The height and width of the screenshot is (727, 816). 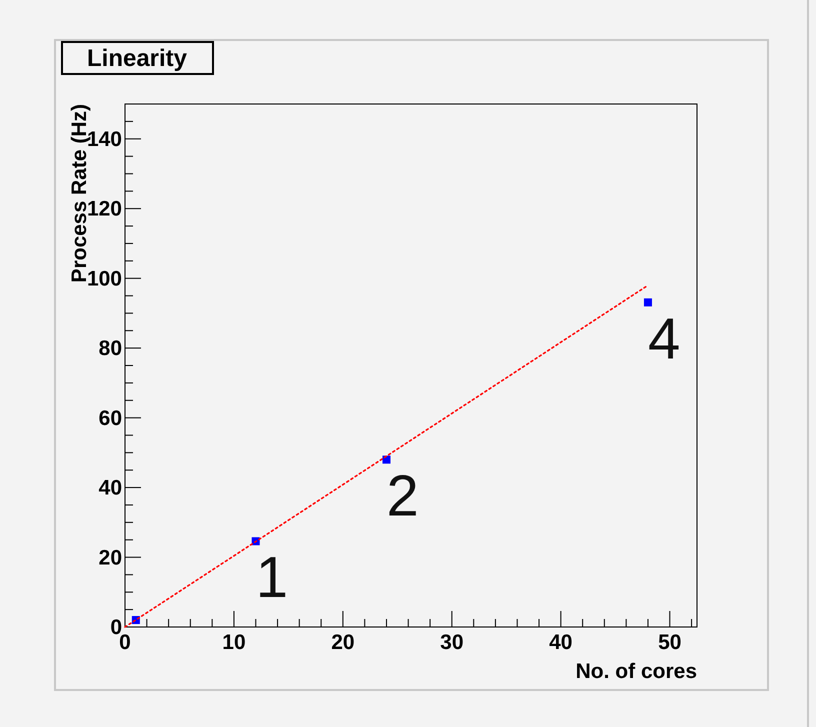 I want to click on y-tick-label: 80, so click(x=110, y=348).